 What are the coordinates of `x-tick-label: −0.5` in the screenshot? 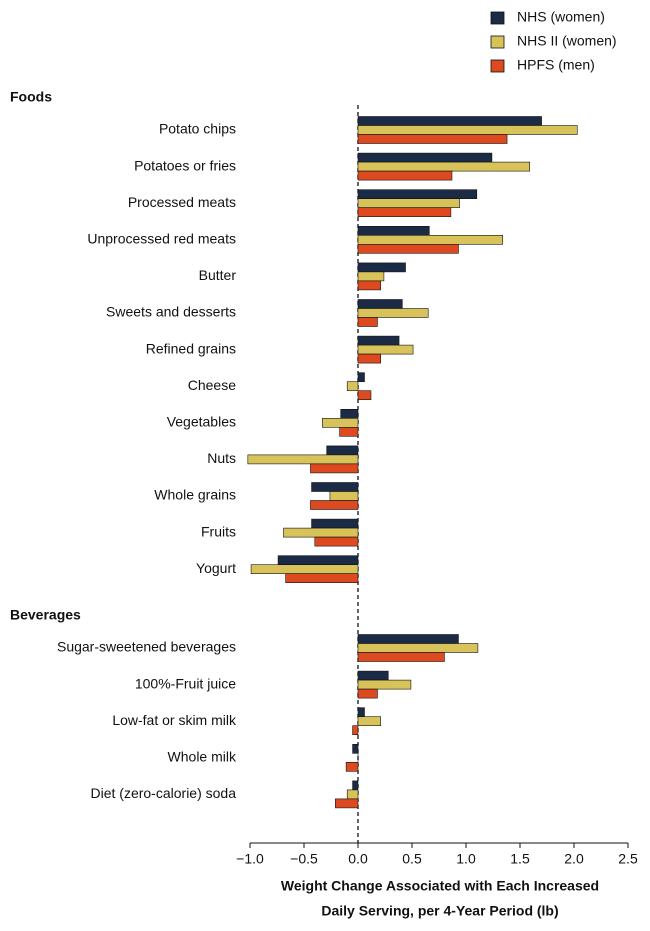 It's located at (304, 859).